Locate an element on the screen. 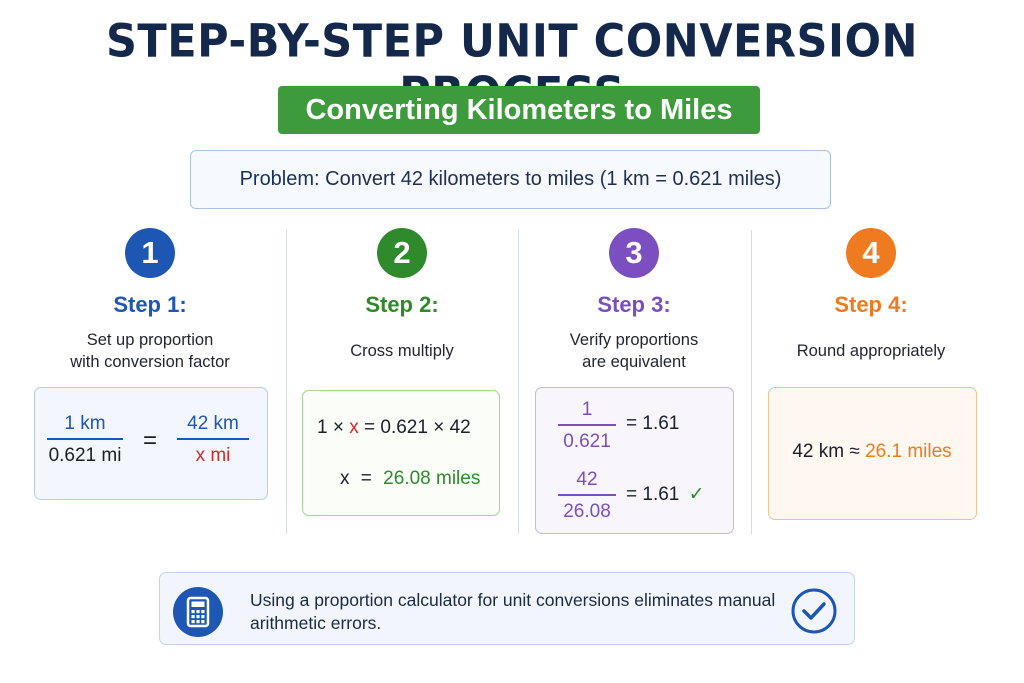 The height and width of the screenshot is (683, 1024). fraction-numerator: 1 is located at coordinates (587, 409).